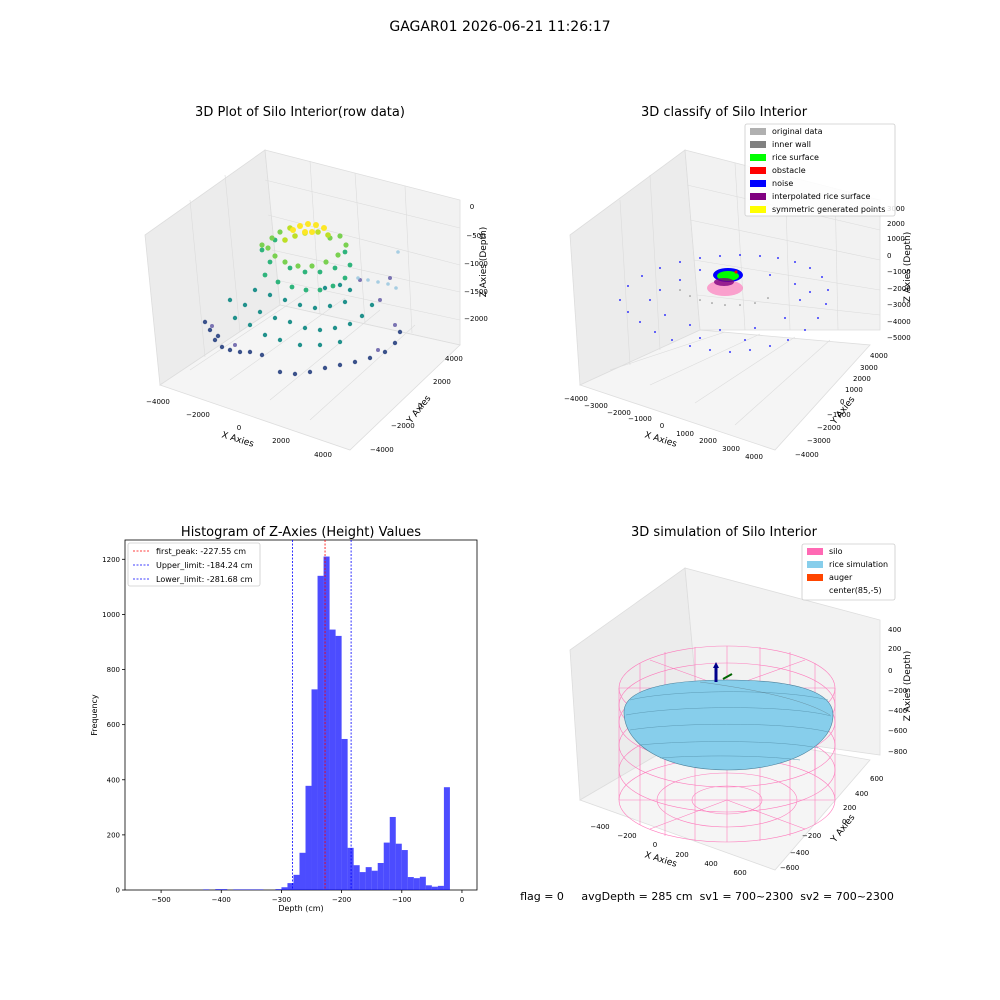 Image resolution: width=1000 pixels, height=1000 pixels. I want to click on panel-classify-inner-wall-points, so click(724, 297).